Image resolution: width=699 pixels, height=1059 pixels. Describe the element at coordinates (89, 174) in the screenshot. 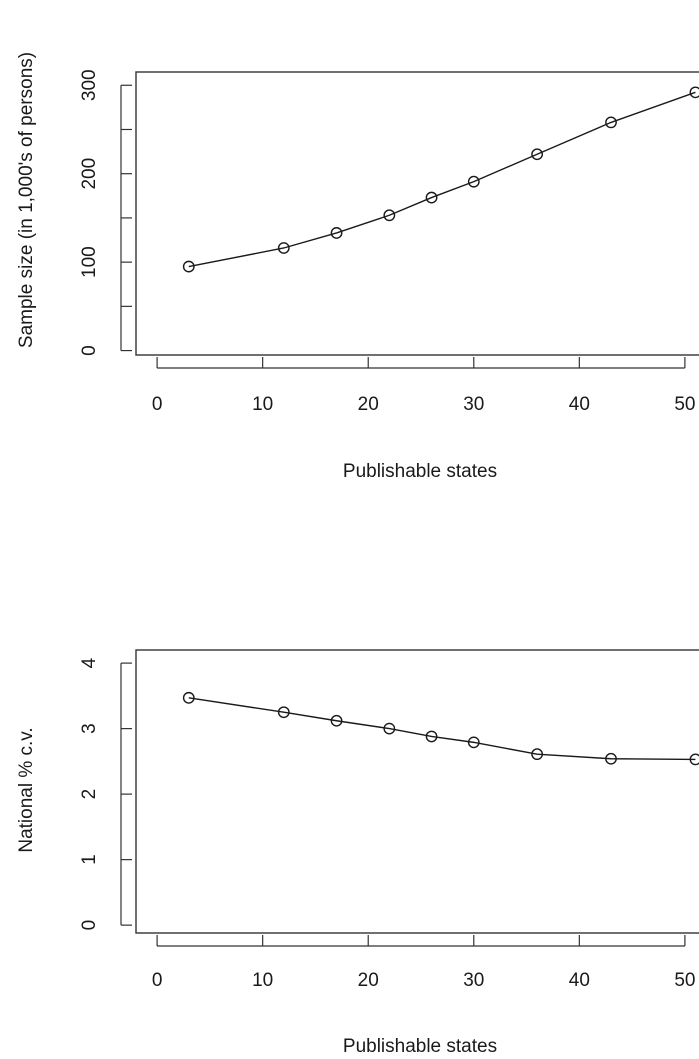

I see `y-tick-label: 200` at that location.